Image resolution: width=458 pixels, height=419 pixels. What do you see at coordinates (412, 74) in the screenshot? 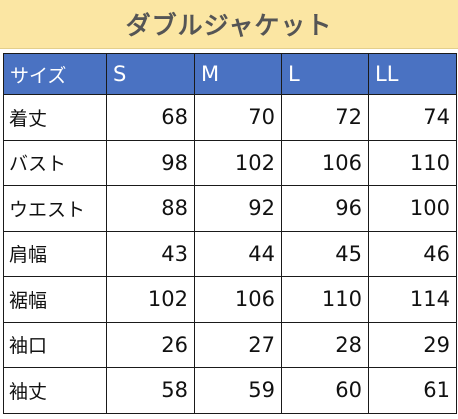
I see `header-ll: LL` at bounding box center [412, 74].